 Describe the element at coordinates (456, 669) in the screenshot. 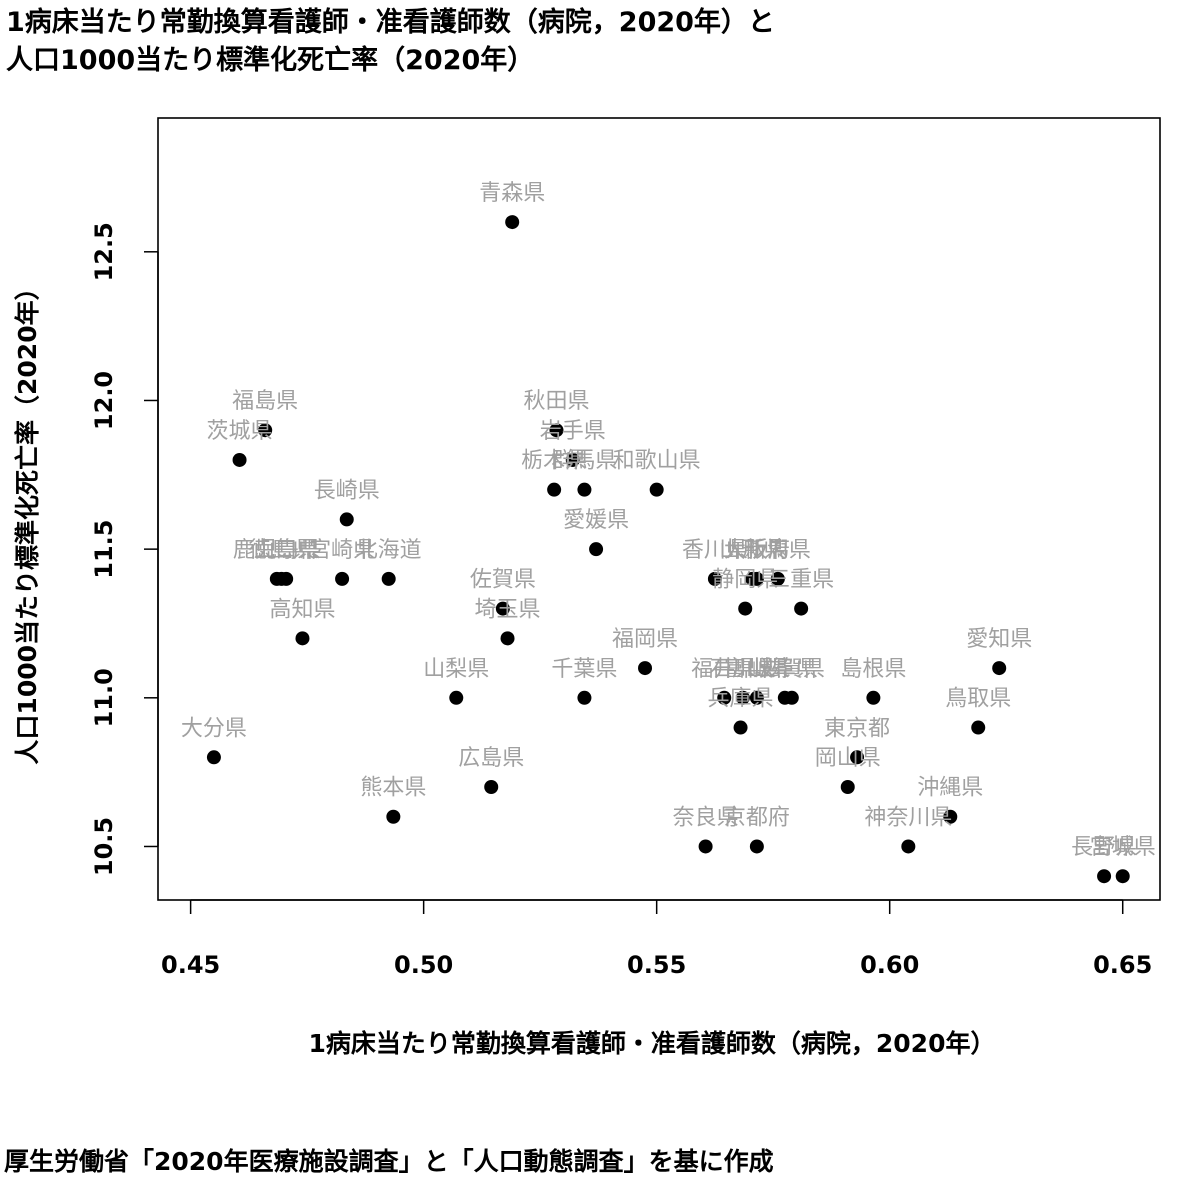

I see `data-label: 山梨県` at that location.